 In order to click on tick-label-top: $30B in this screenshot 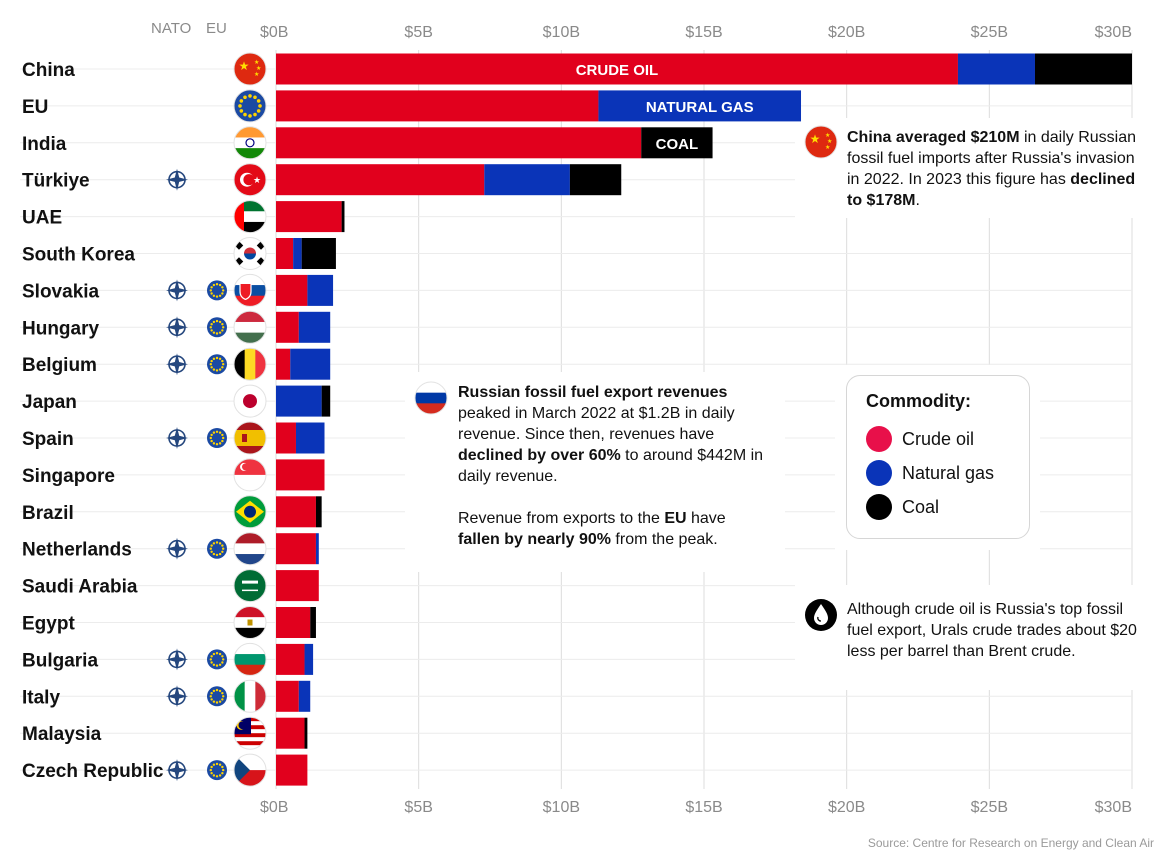, I will do `click(1113, 32)`.